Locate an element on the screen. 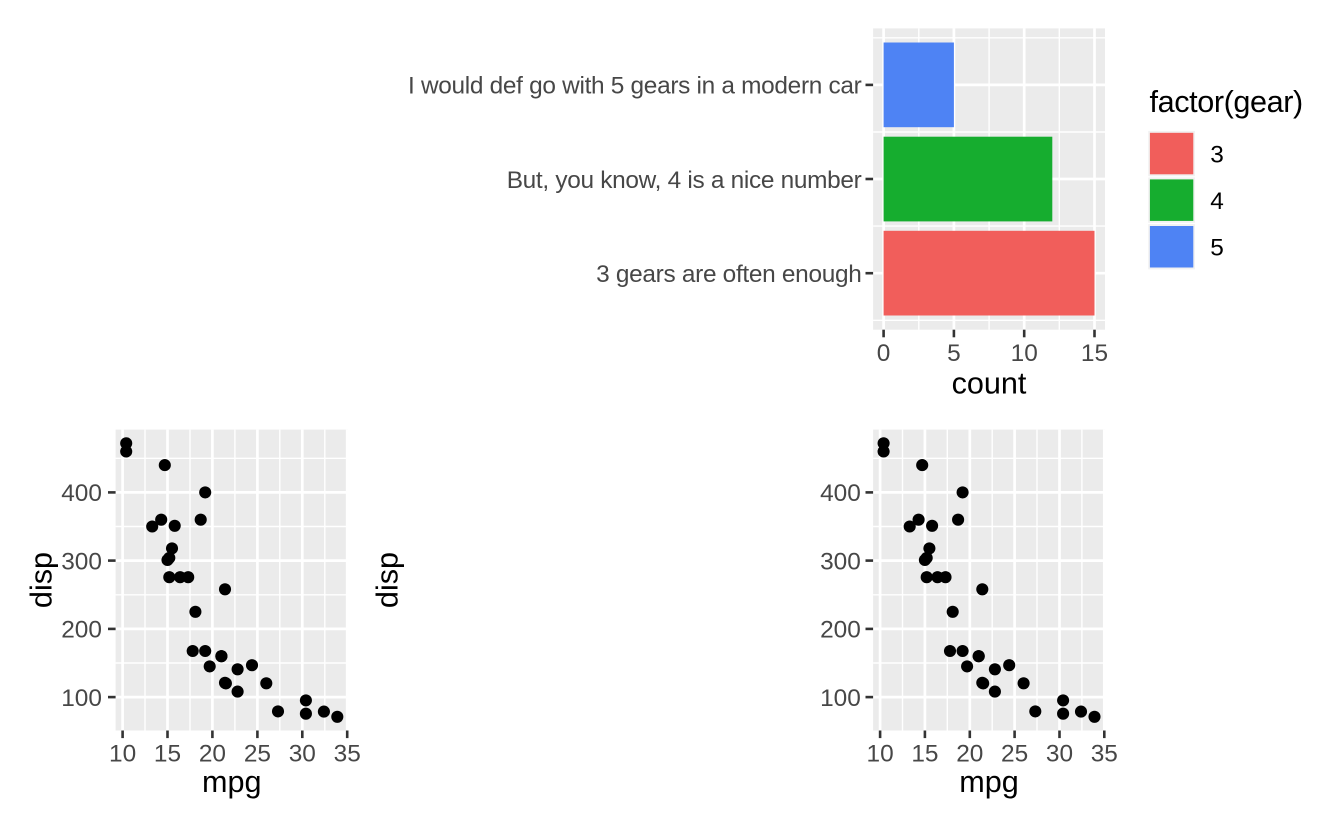 Image resolution: width=1344 pixels, height=835 pixels. svg-text: factor(gear) is located at coordinates (1226, 102).